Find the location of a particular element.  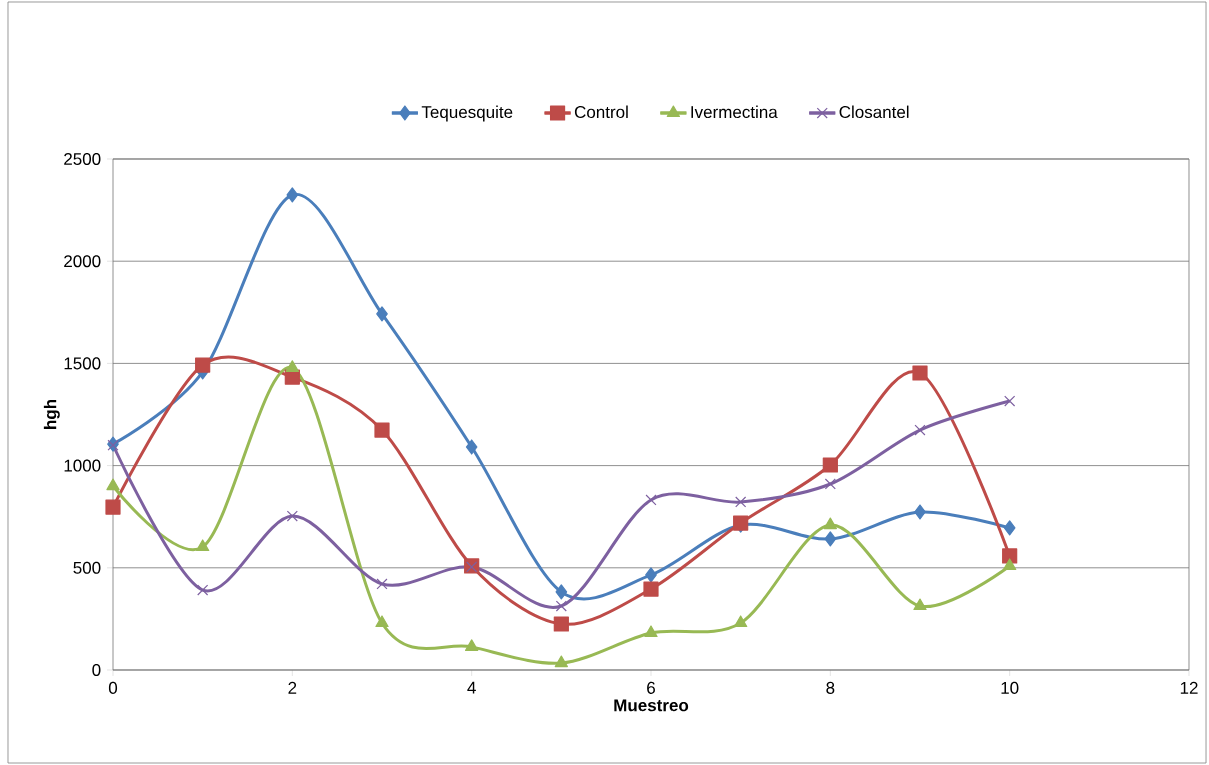

x-tick-label: 4 is located at coordinates (471, 687).